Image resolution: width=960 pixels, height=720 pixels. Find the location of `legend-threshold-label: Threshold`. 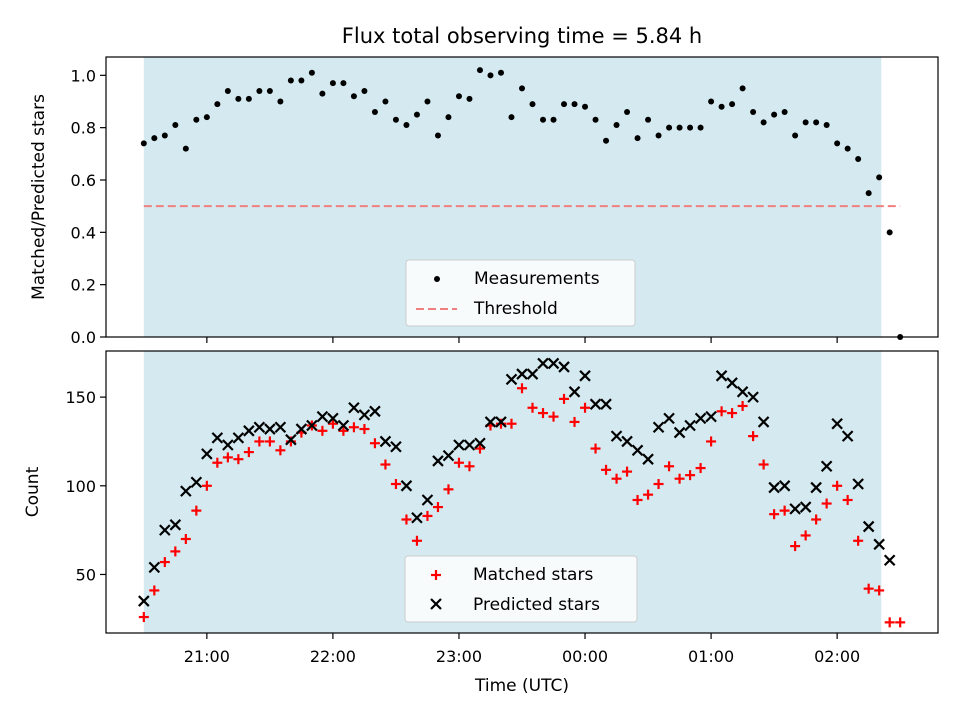

legend-threshold-label: Threshold is located at coordinates (515, 309).